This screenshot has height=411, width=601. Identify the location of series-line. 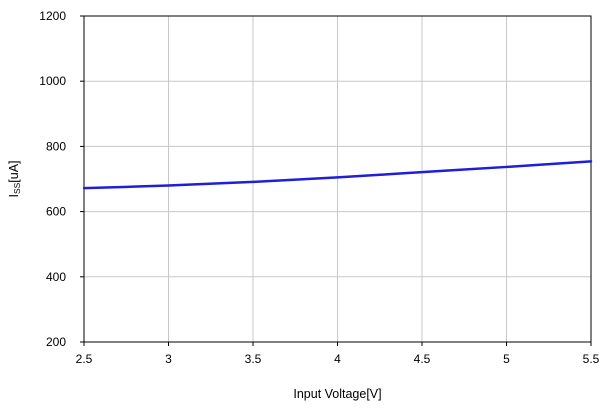
(337, 175).